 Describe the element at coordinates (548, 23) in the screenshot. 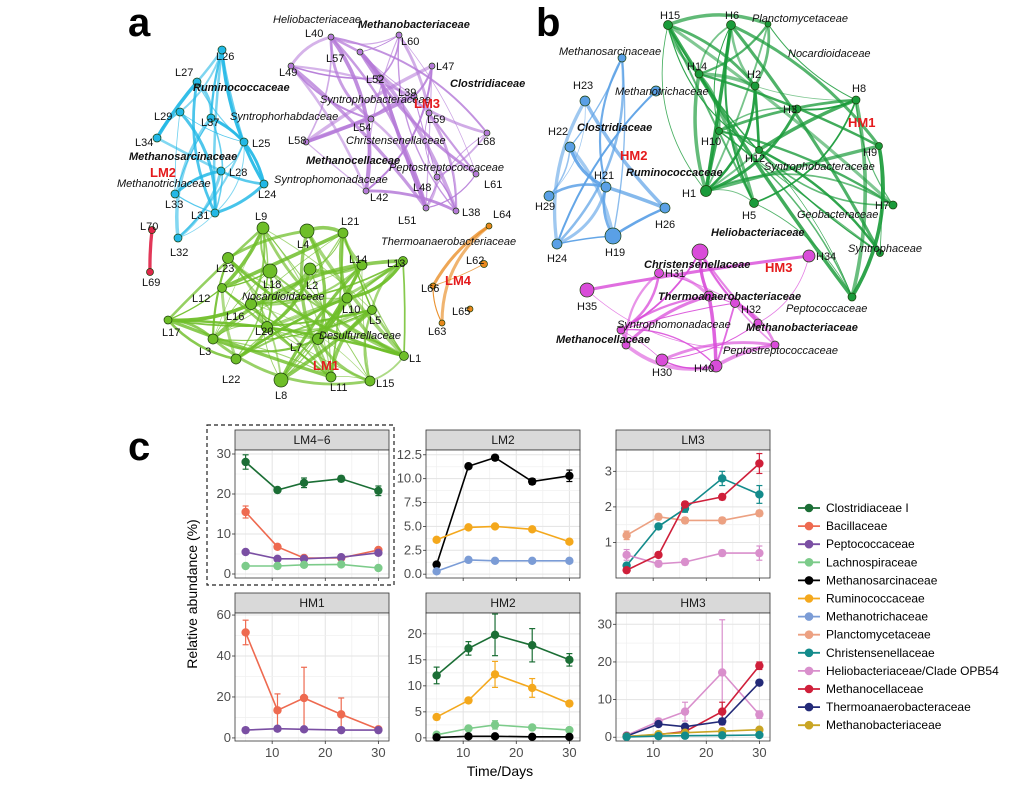

I see `panel-letter-b: b` at that location.